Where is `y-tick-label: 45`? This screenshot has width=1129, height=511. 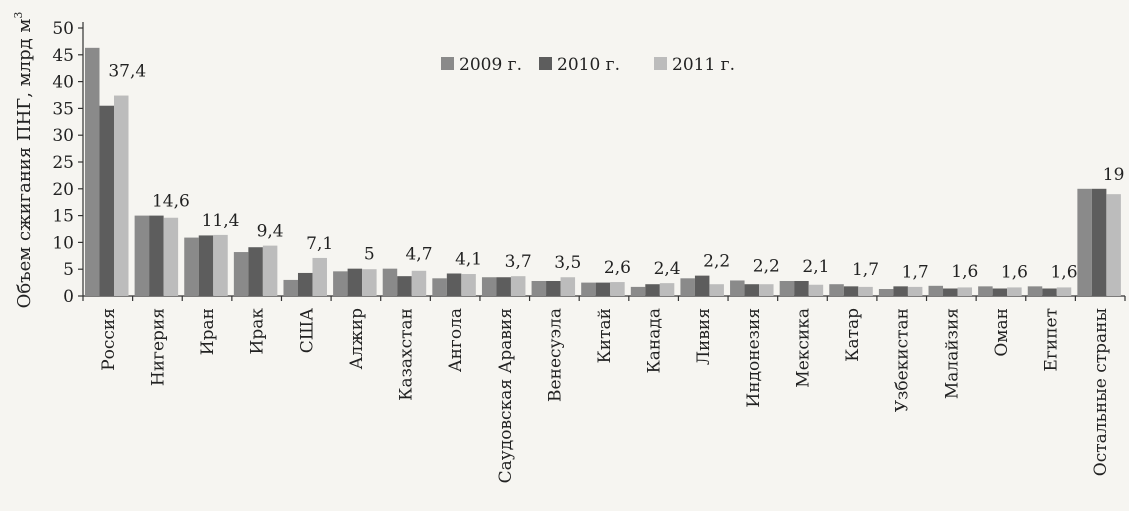 y-tick-label: 45 is located at coordinates (63, 56).